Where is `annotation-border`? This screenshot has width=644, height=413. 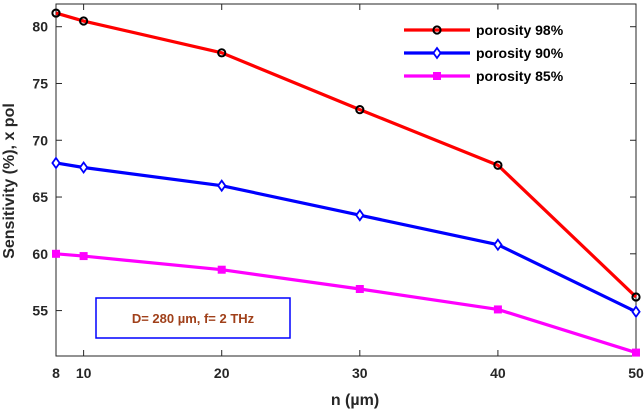
annotation-border is located at coordinates (193, 318).